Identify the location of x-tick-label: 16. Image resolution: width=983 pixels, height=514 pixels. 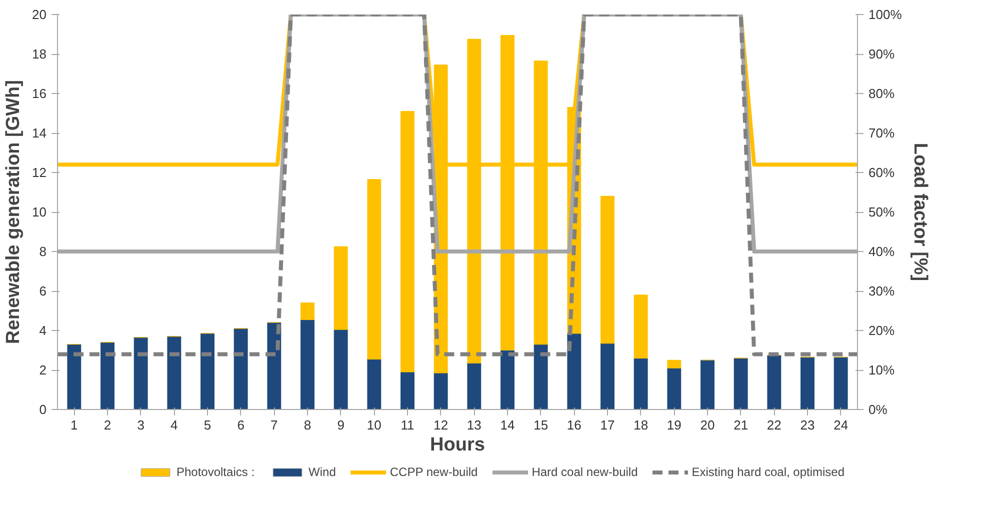
(574, 425).